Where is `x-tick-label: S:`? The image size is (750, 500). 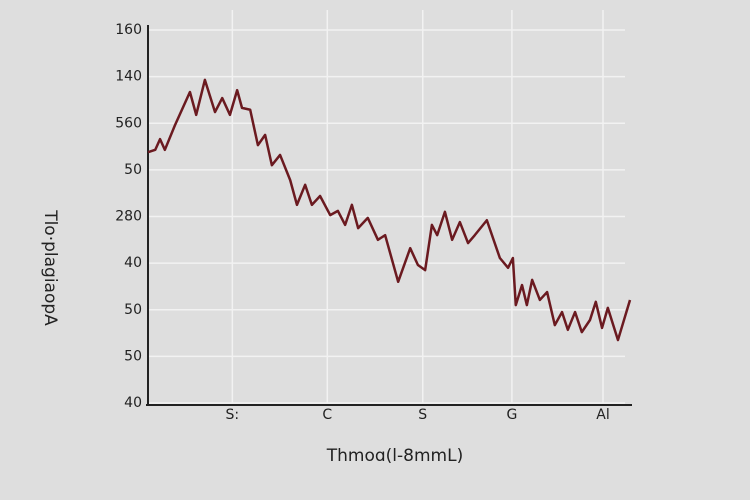 x-tick-label: S: is located at coordinates (233, 415).